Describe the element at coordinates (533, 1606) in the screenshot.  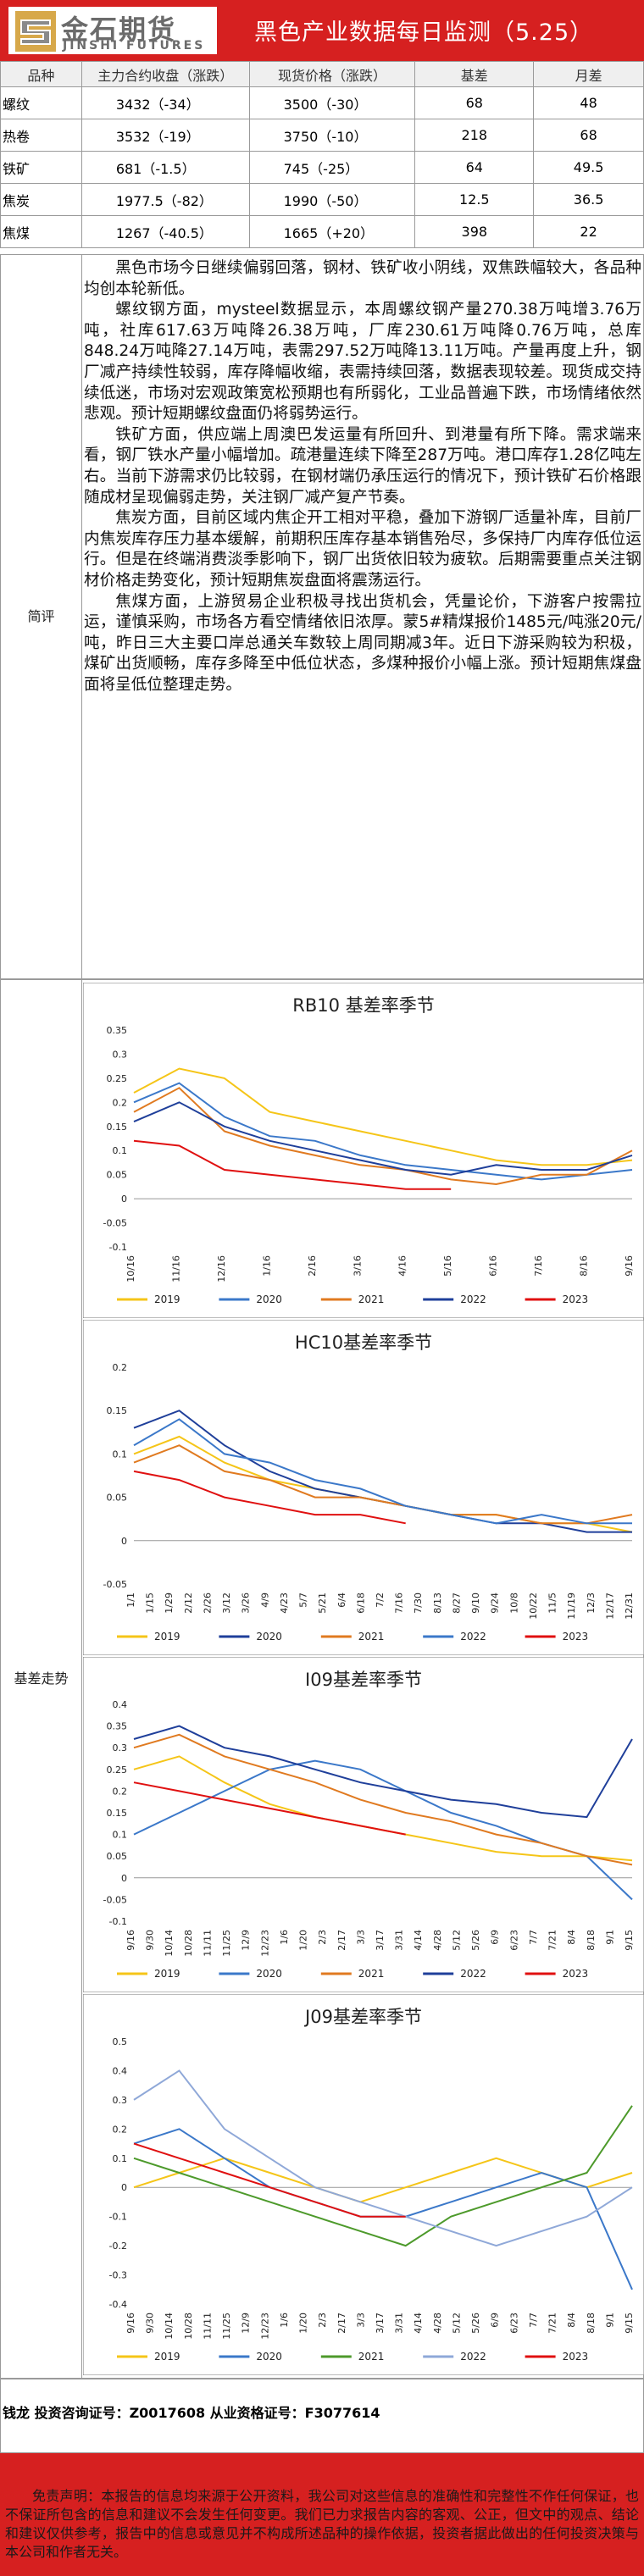
I see `x-tick-label: 10/22` at that location.